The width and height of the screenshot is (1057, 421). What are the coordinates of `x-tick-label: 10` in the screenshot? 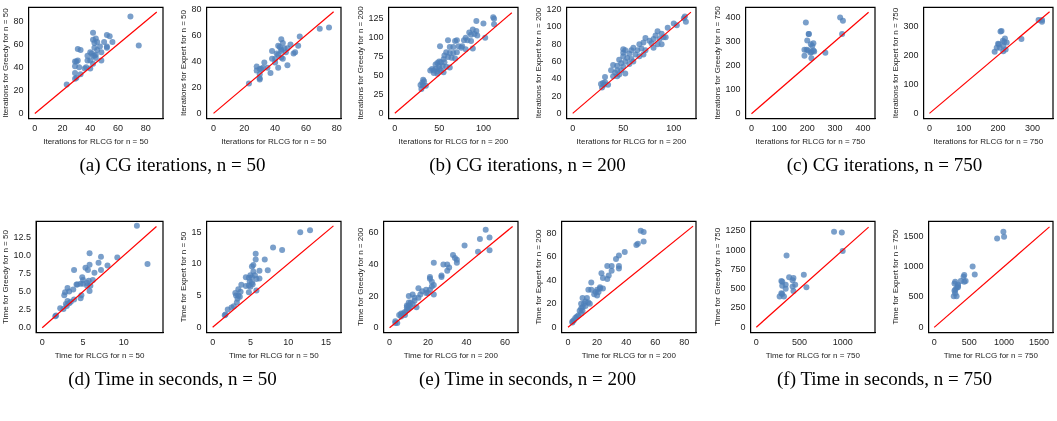 It's located at (123, 342).